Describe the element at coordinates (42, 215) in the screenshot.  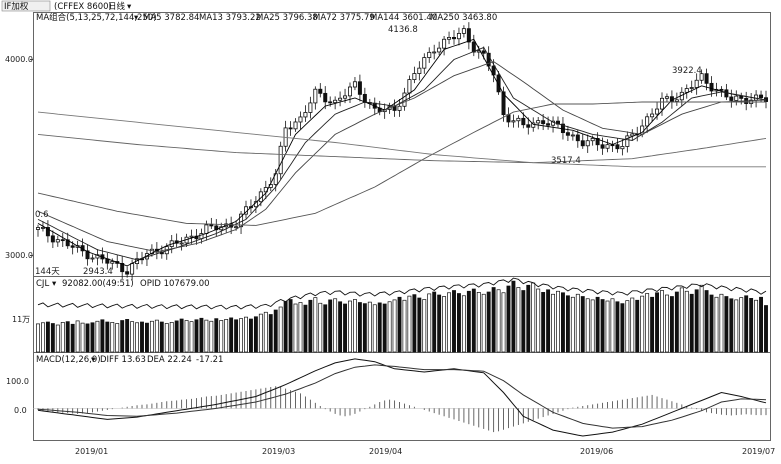
I see `left-partial-annotation: 0.6` at that location.